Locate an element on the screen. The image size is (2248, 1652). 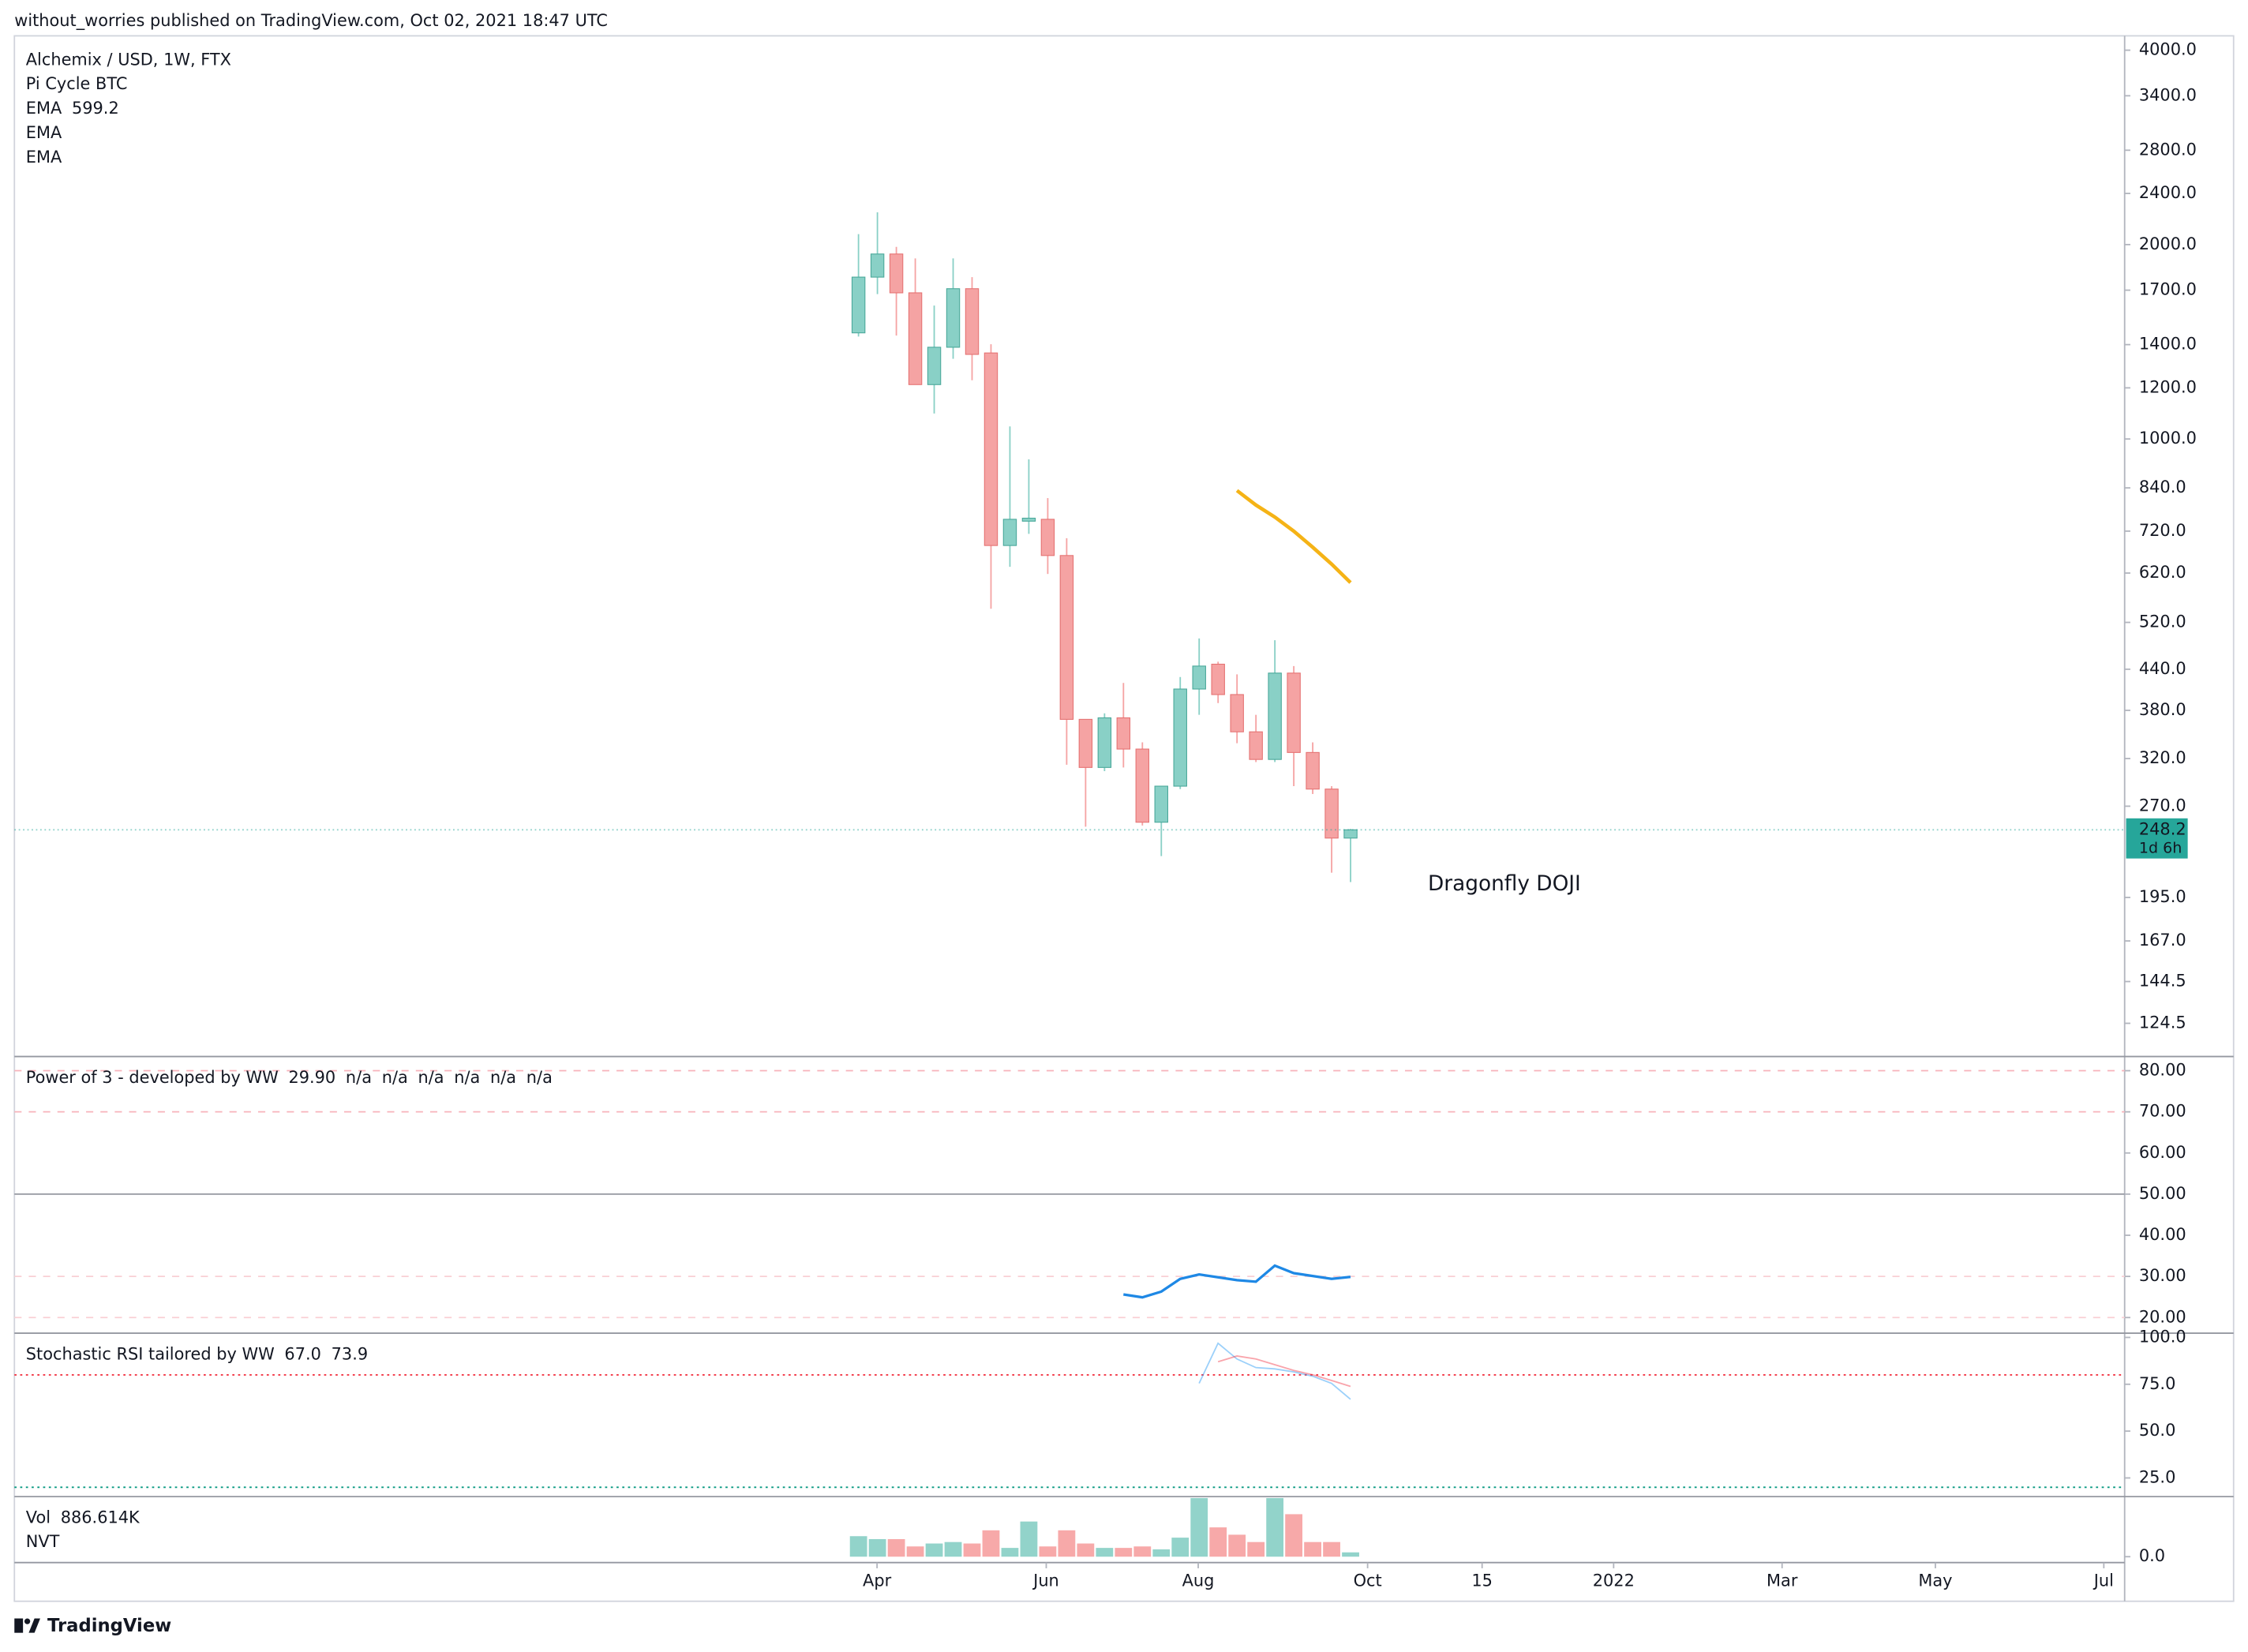
price-label: 248.2 is located at coordinates (2162, 828).